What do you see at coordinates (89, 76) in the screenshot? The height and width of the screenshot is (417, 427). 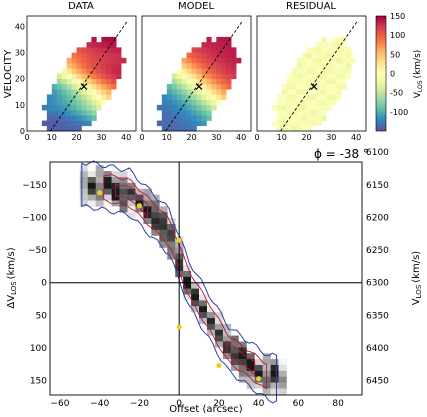 I see `data-major-axis-line` at bounding box center [89, 76].